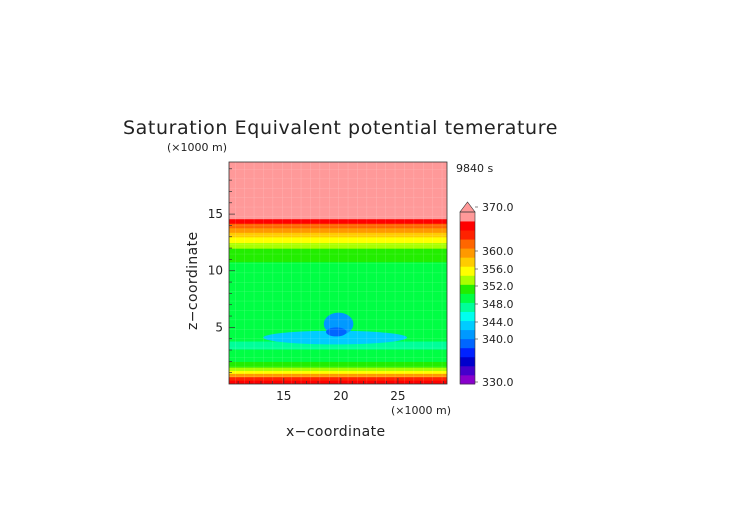  I want to click on colorbar-label: 344.0, so click(498, 322).